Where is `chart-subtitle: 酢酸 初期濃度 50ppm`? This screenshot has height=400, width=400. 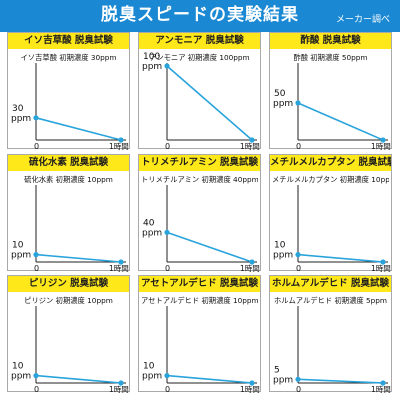
chart-subtitle: 酢酸 初期濃度 50ppm is located at coordinates (330, 57).